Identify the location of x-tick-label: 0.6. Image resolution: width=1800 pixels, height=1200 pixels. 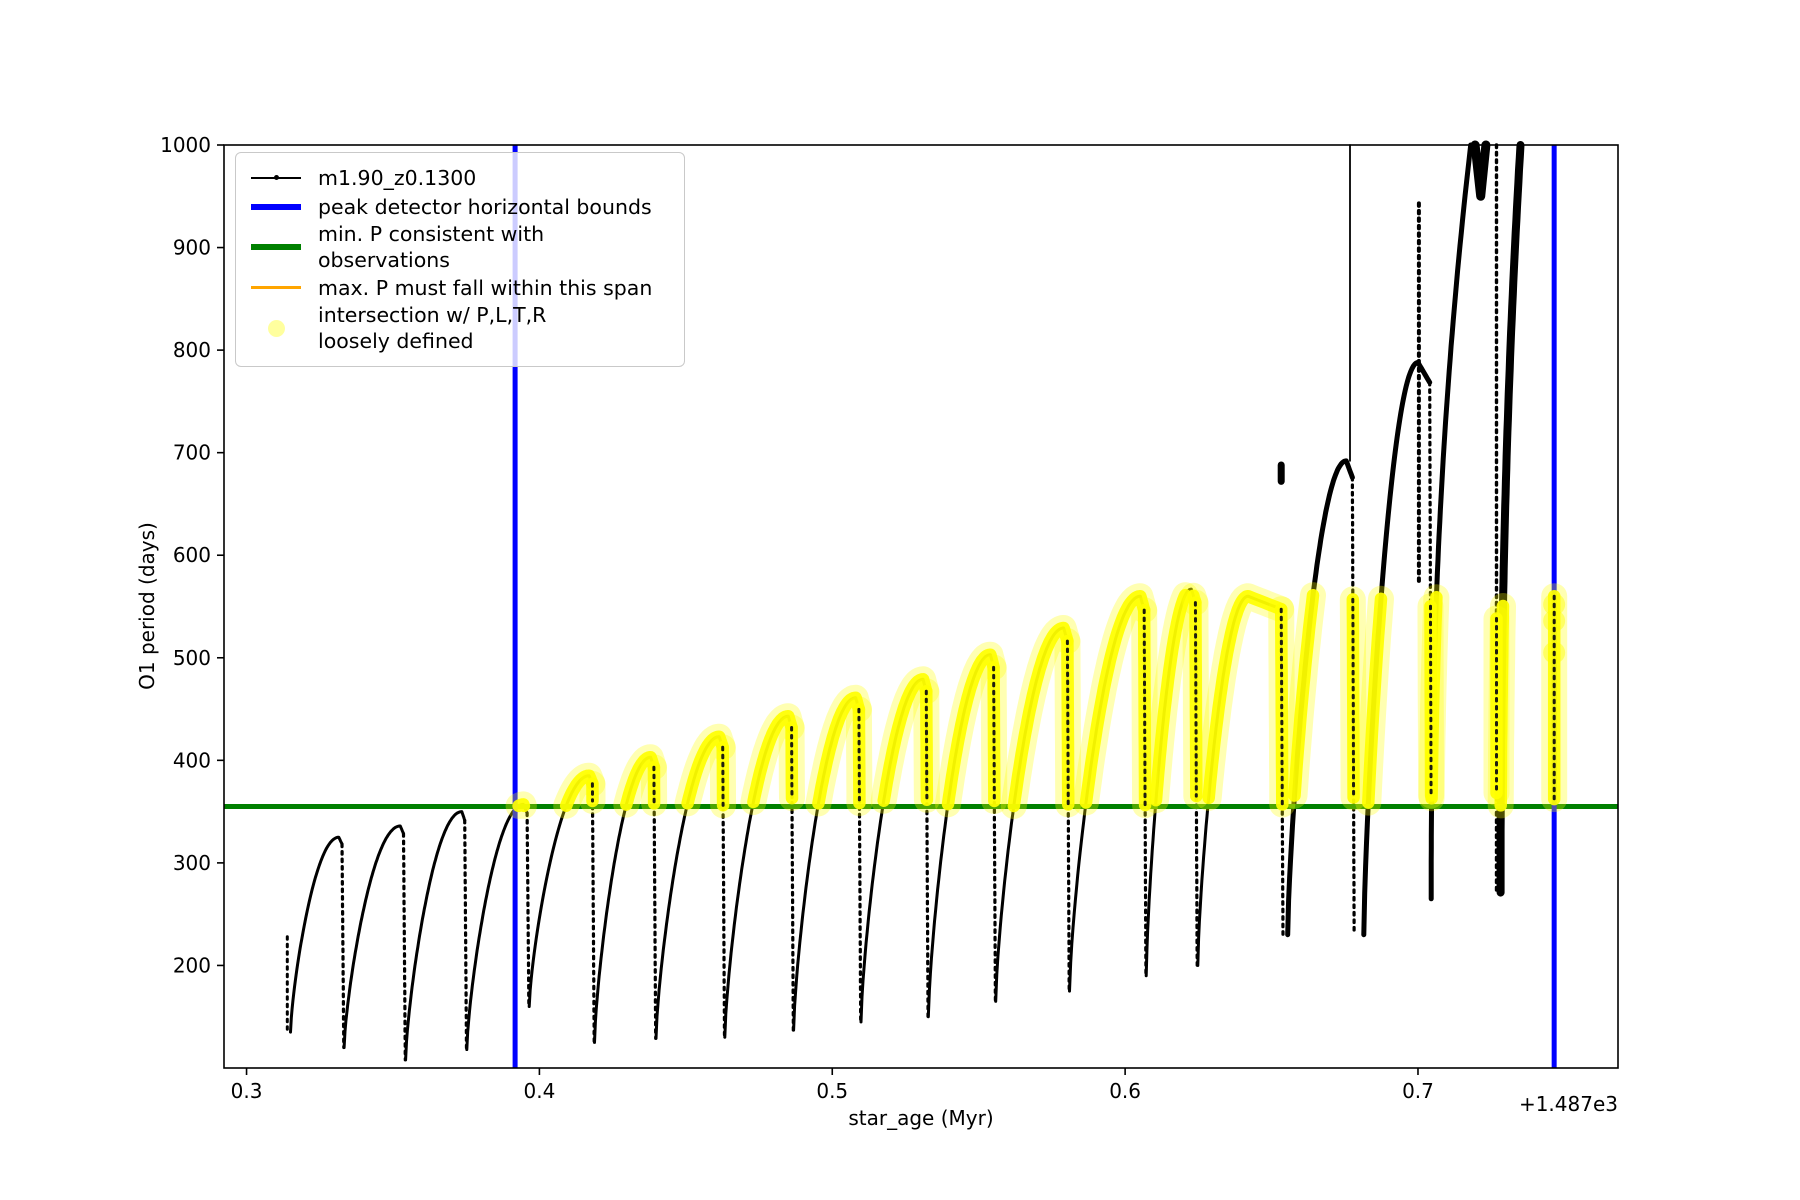
(1125, 1091).